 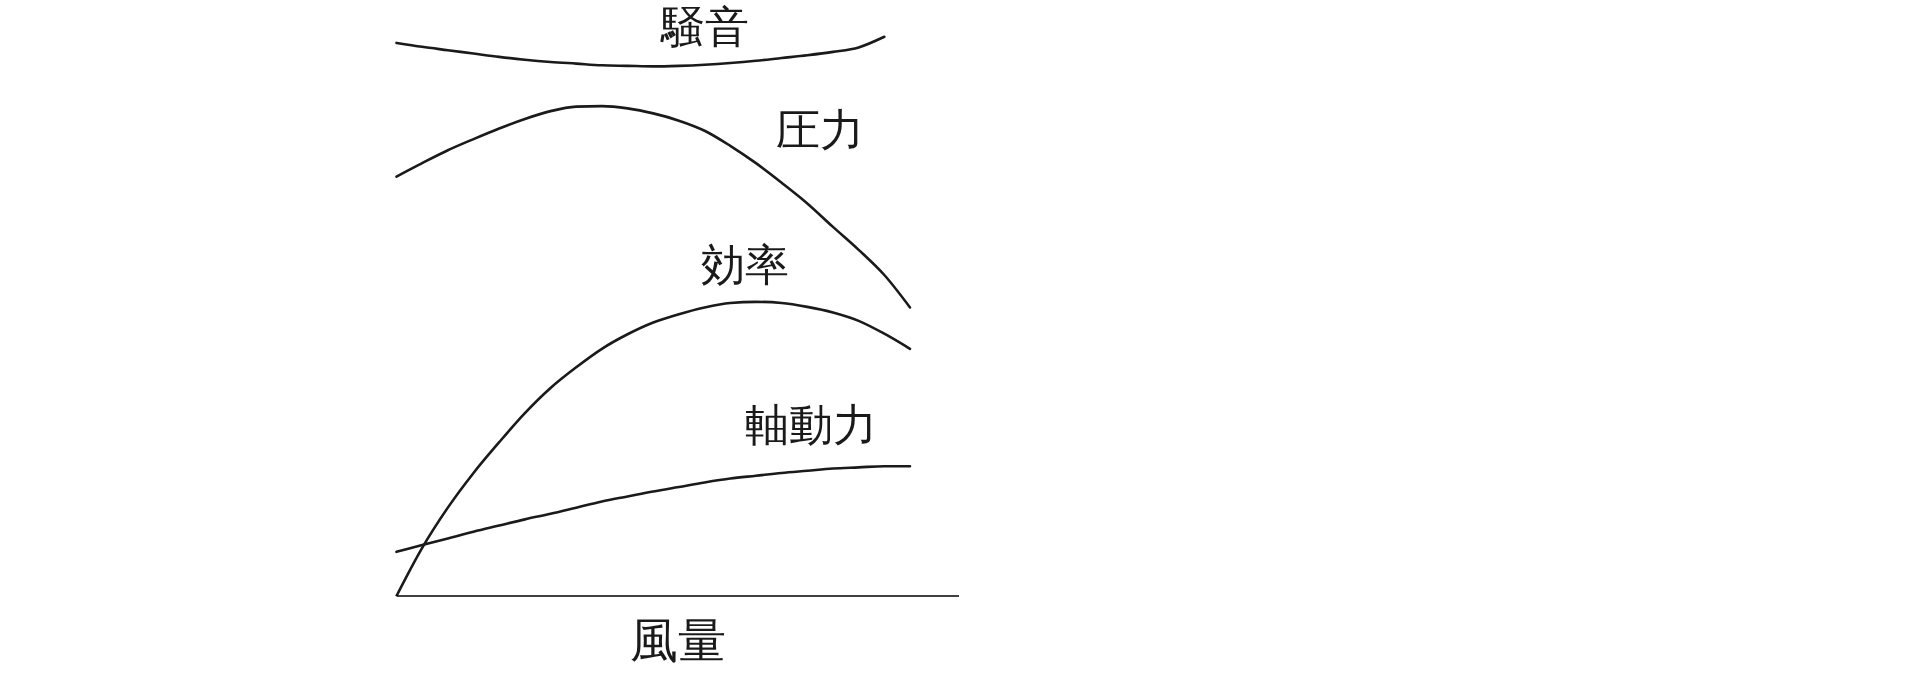 What do you see at coordinates (811, 425) in the screenshot?
I see `series-label: 軸動力` at bounding box center [811, 425].